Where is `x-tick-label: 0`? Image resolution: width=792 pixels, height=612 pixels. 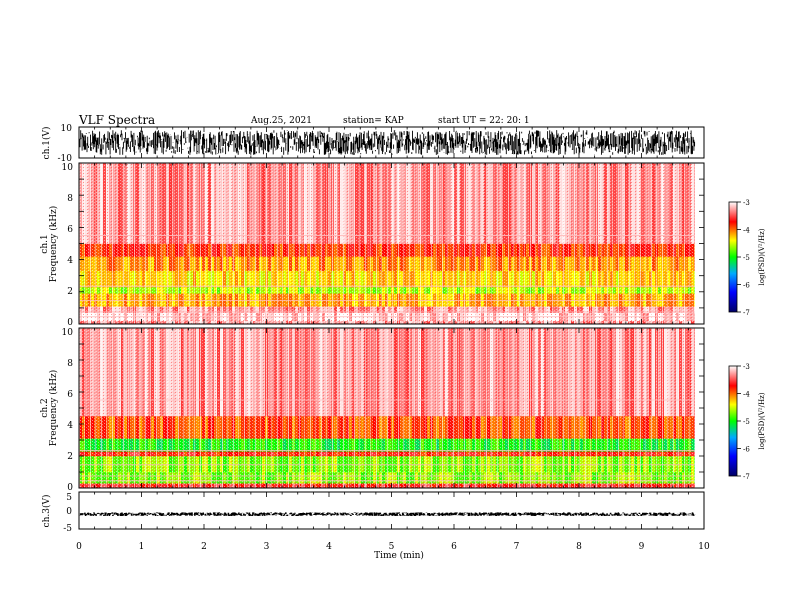 x-tick-label: 0 is located at coordinates (79, 547).